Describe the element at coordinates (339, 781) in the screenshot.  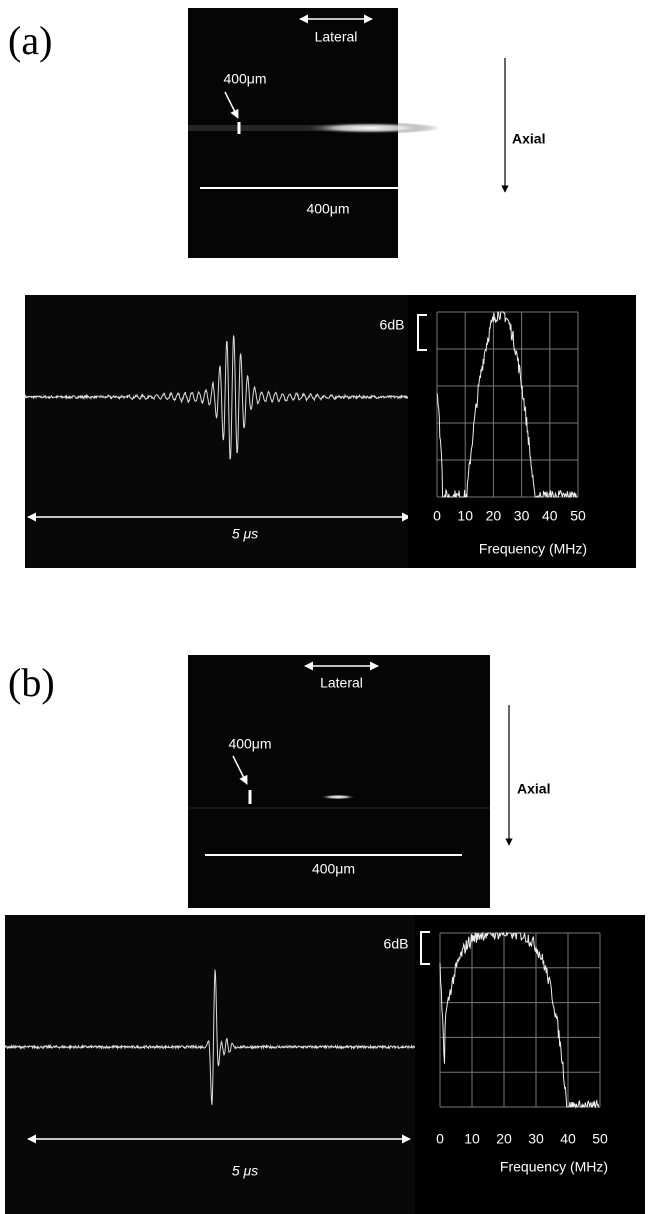
I see `ultrasound-image` at that location.